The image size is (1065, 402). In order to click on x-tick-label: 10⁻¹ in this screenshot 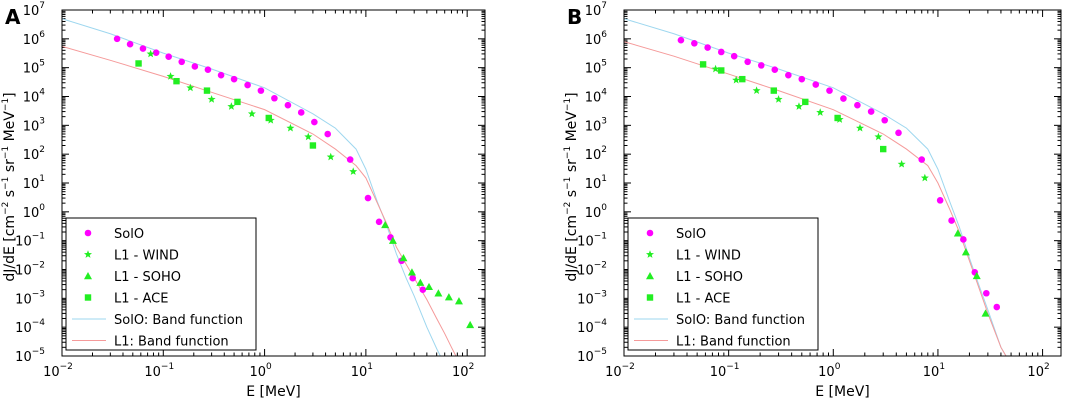, I will do `click(159, 371)`.